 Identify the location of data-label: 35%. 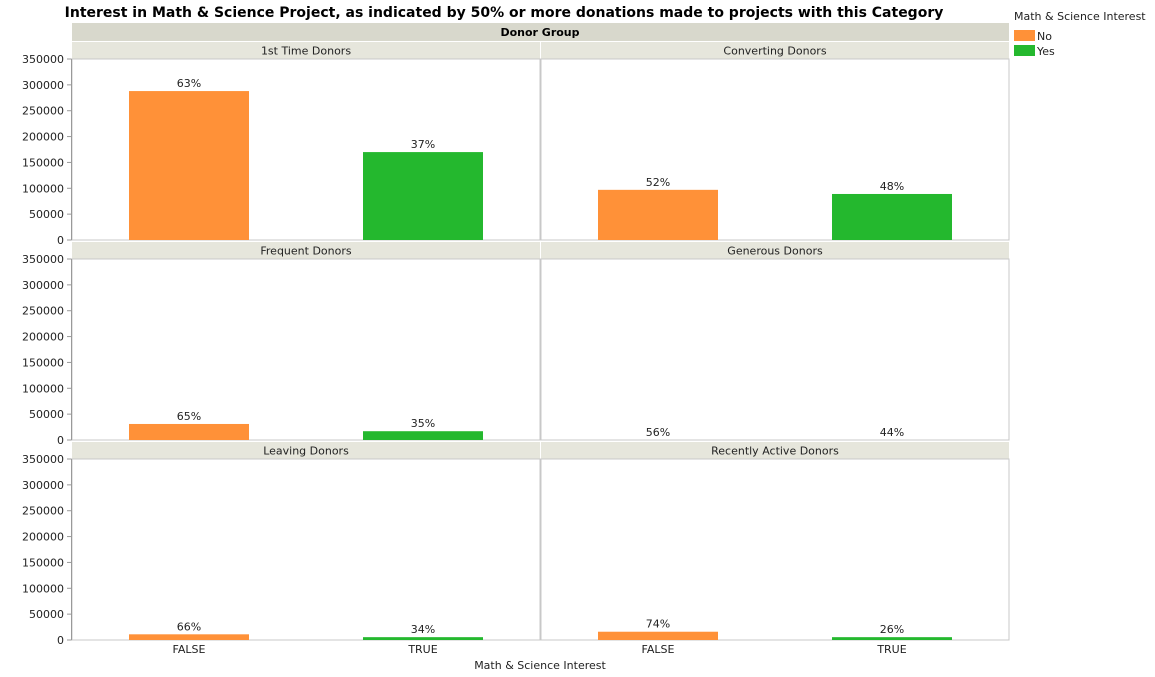
(423, 423).